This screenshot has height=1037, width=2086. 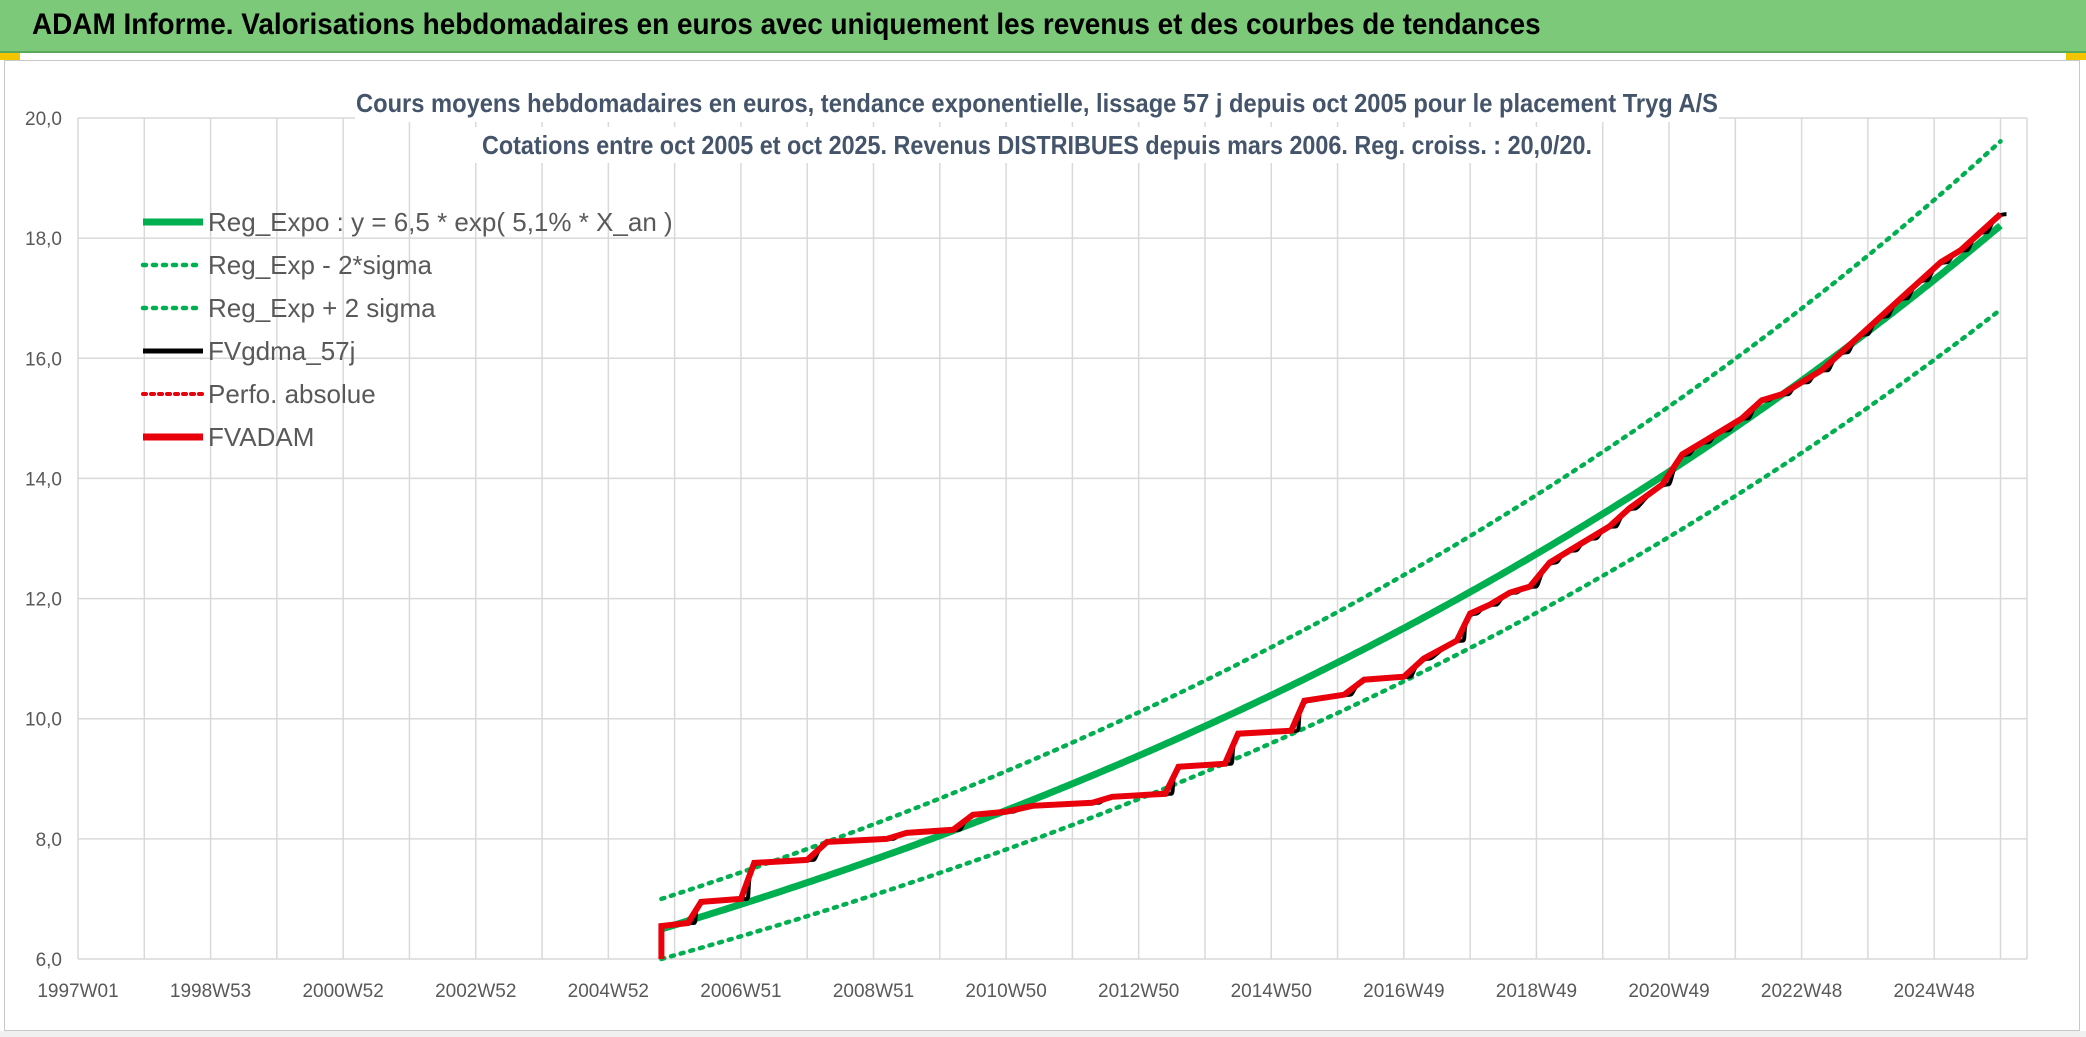 What do you see at coordinates (1271, 991) in the screenshot?
I see `x-tick-label: 2014W50` at bounding box center [1271, 991].